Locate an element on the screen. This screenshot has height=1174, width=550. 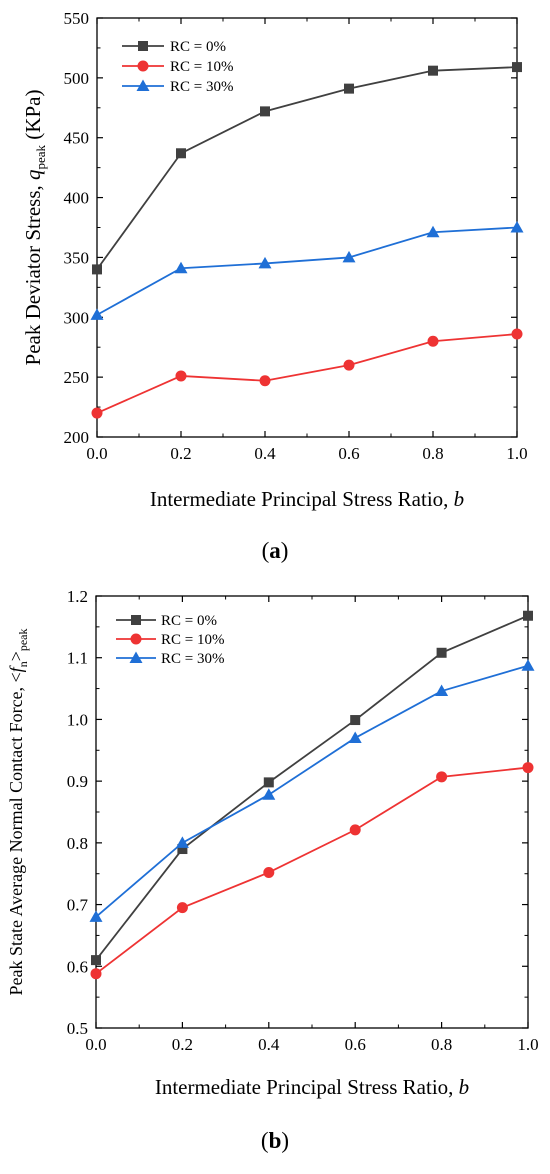
y-tick-label: 200 is located at coordinates (77, 437).